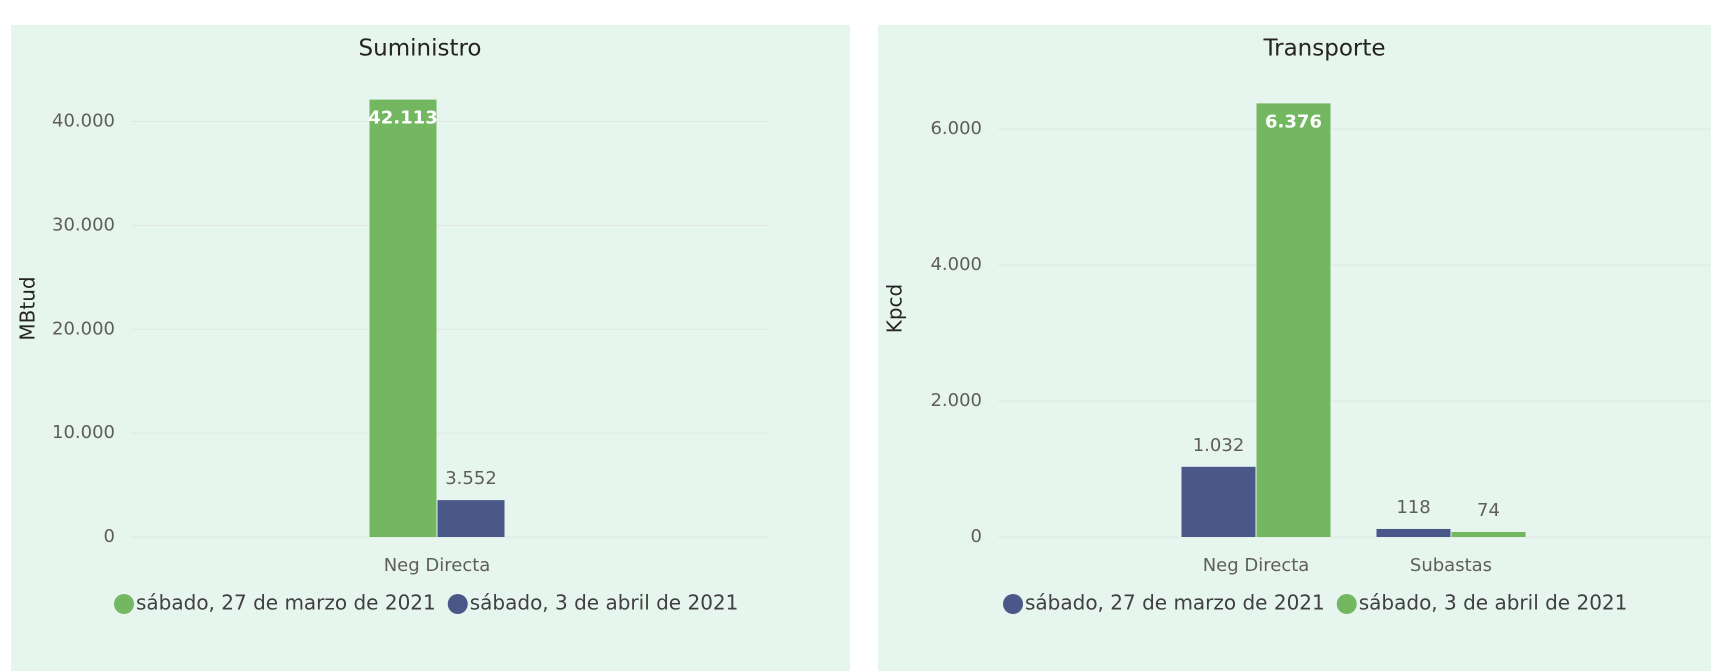 Image resolution: width=1711 pixels, height=671 pixels. What do you see at coordinates (402, 118) in the screenshot?
I see `suministro-data-label: 42.113` at bounding box center [402, 118].